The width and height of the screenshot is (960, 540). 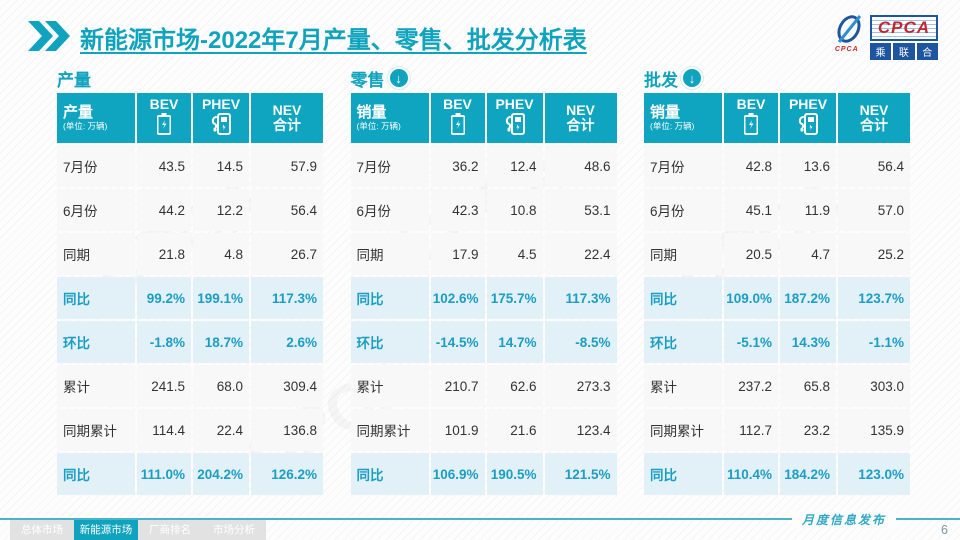 I want to click on cell-value: 303.0, so click(x=874, y=386).